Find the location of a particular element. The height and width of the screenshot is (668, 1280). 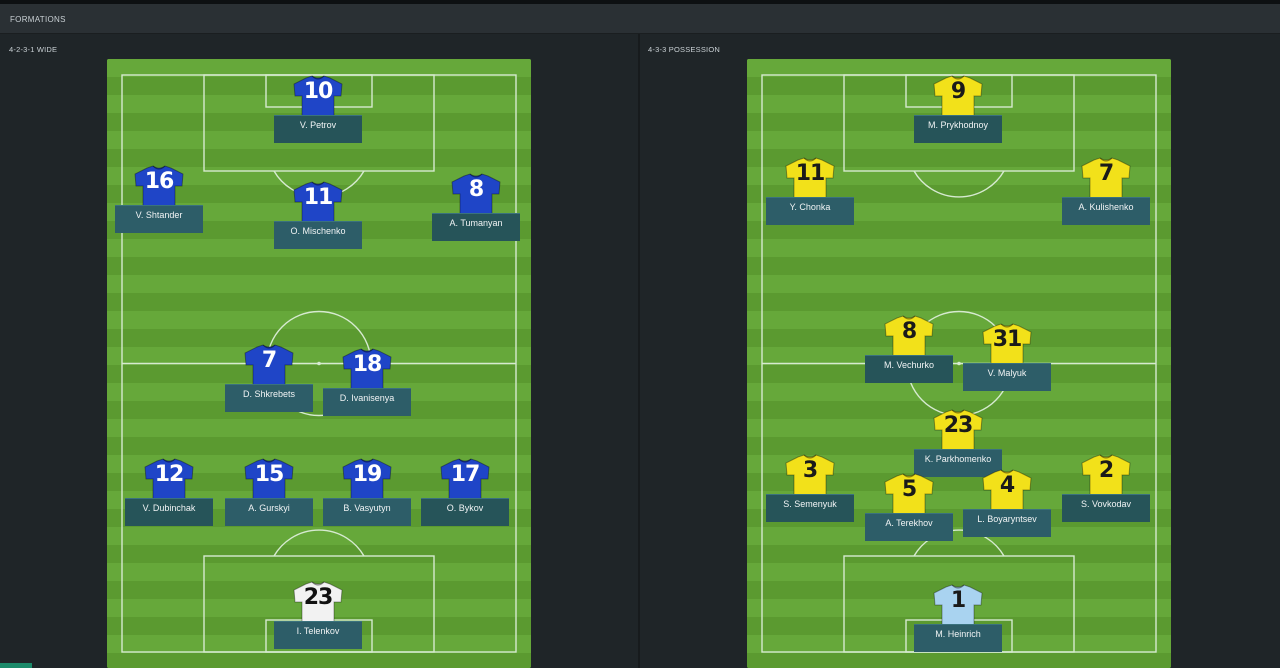

player-card: 3 S. Semenyuk is located at coordinates (810, 489).